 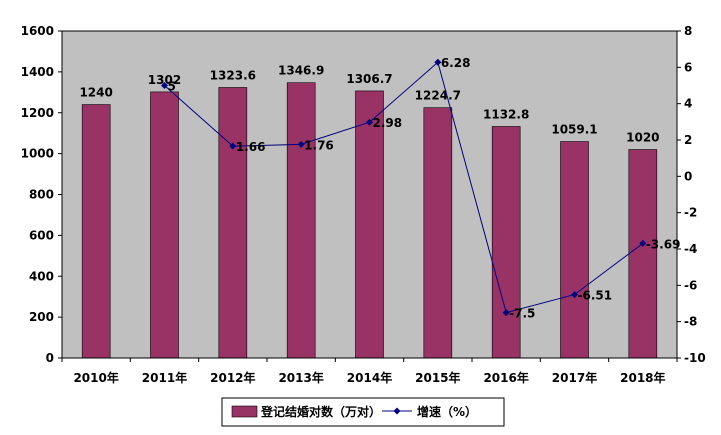 What do you see at coordinates (244, 411) in the screenshot?
I see `legend-bar-swatch` at bounding box center [244, 411].